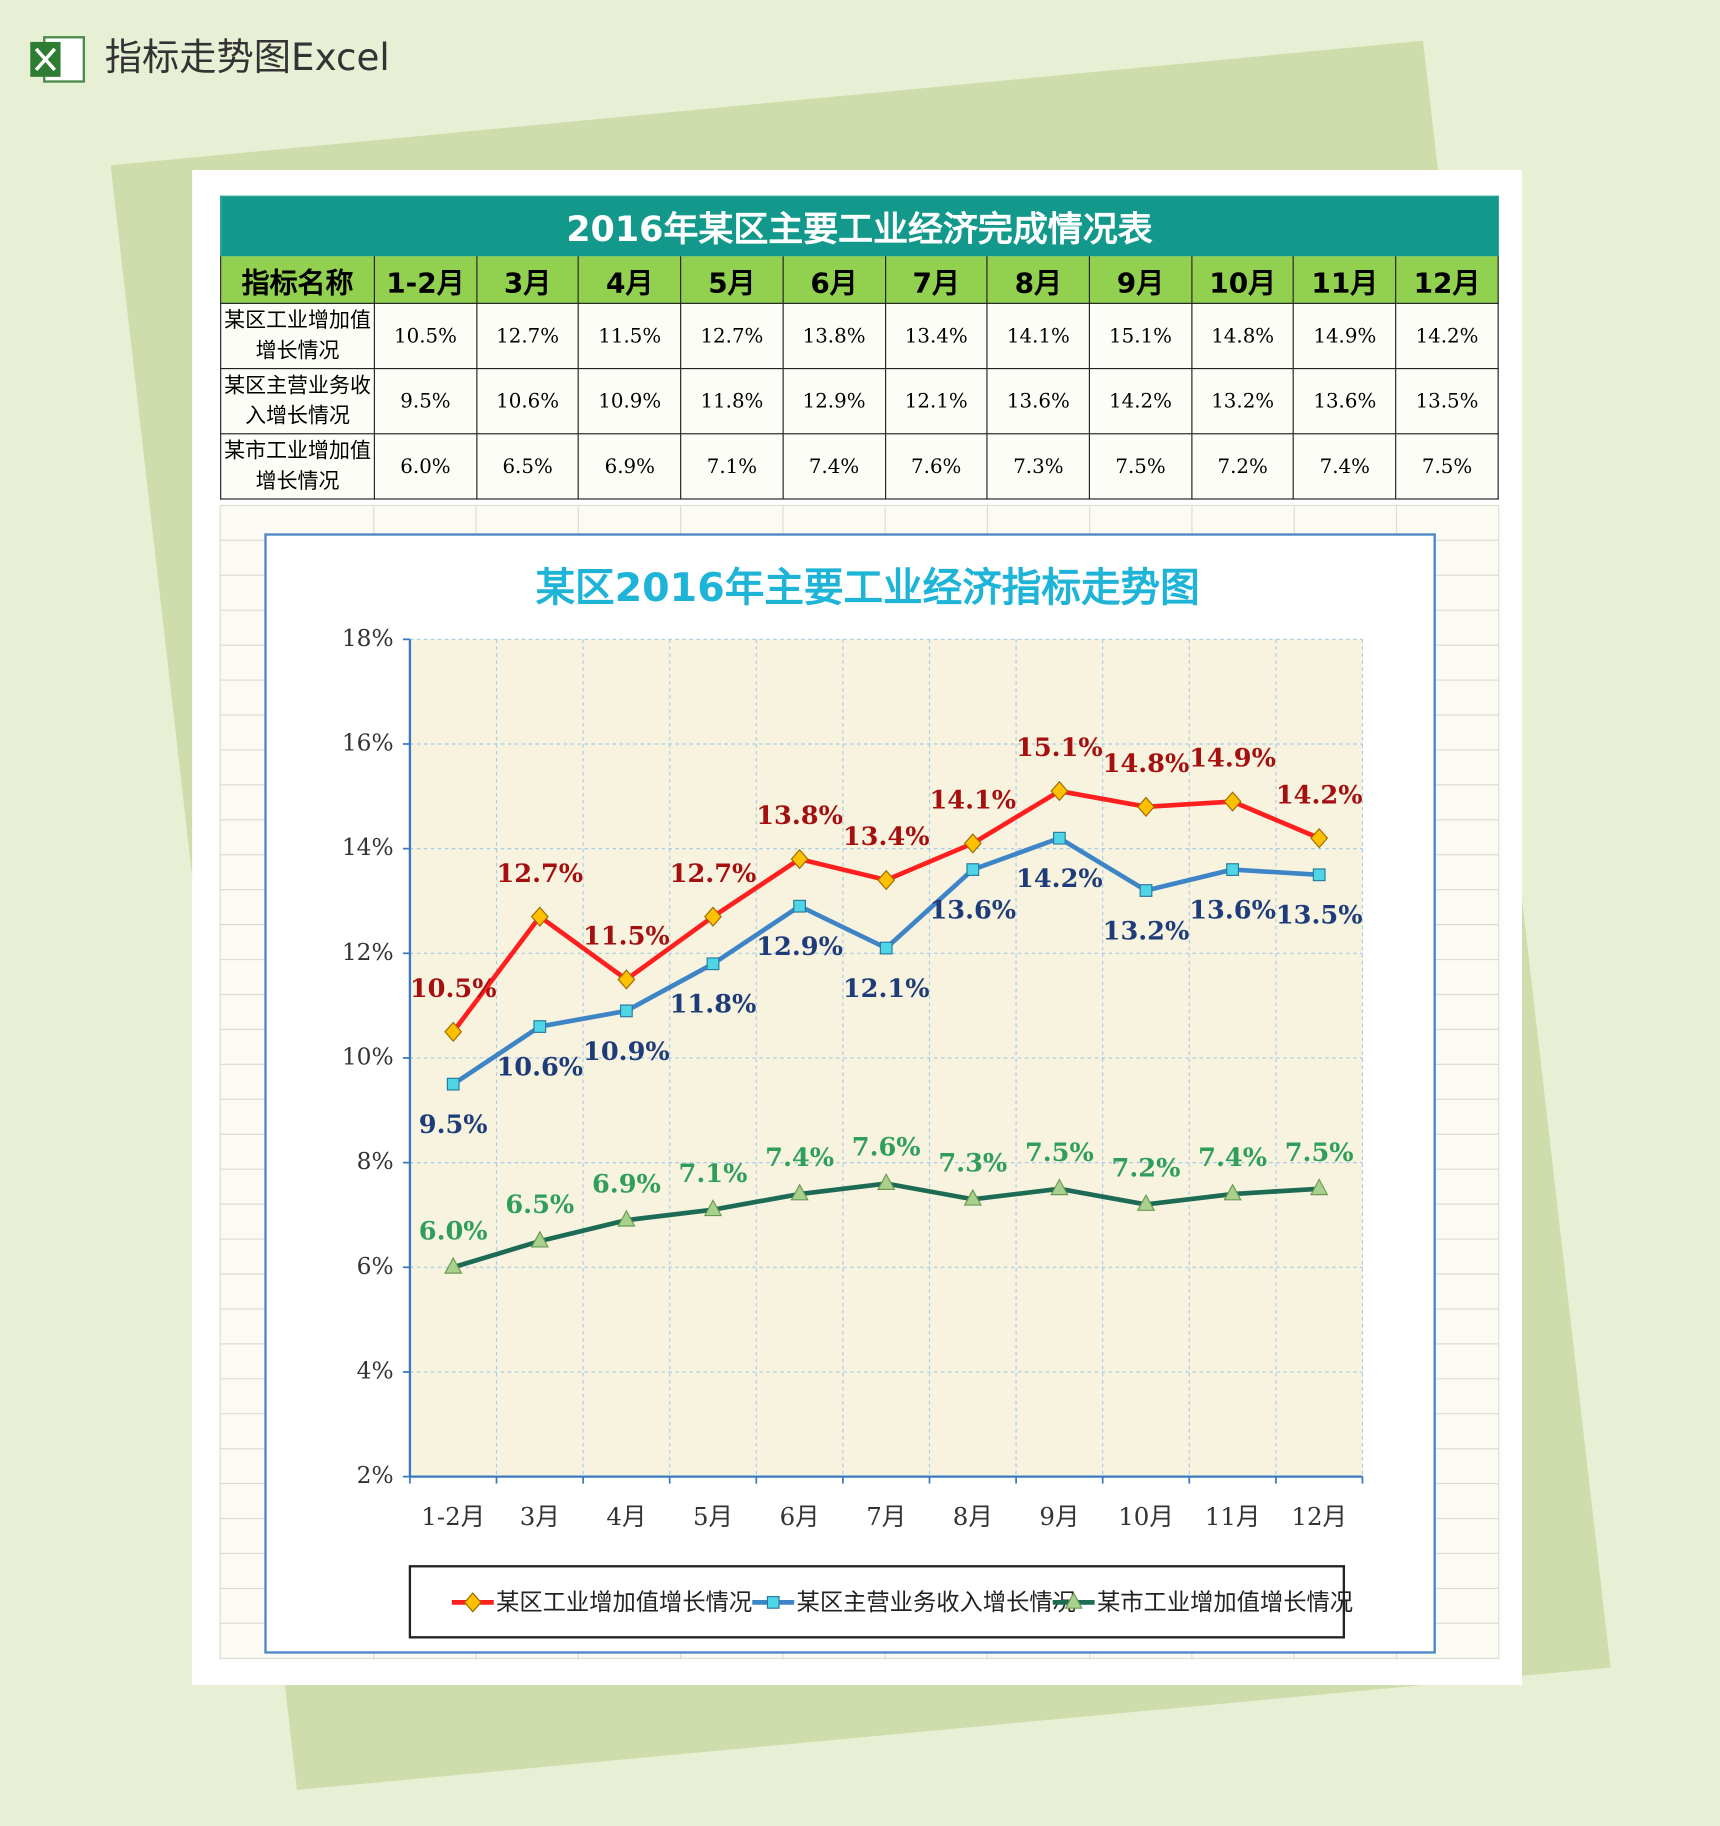 The image size is (1720, 1826). What do you see at coordinates (1059, 1153) in the screenshot?
I see `data-label: 7.5%` at bounding box center [1059, 1153].